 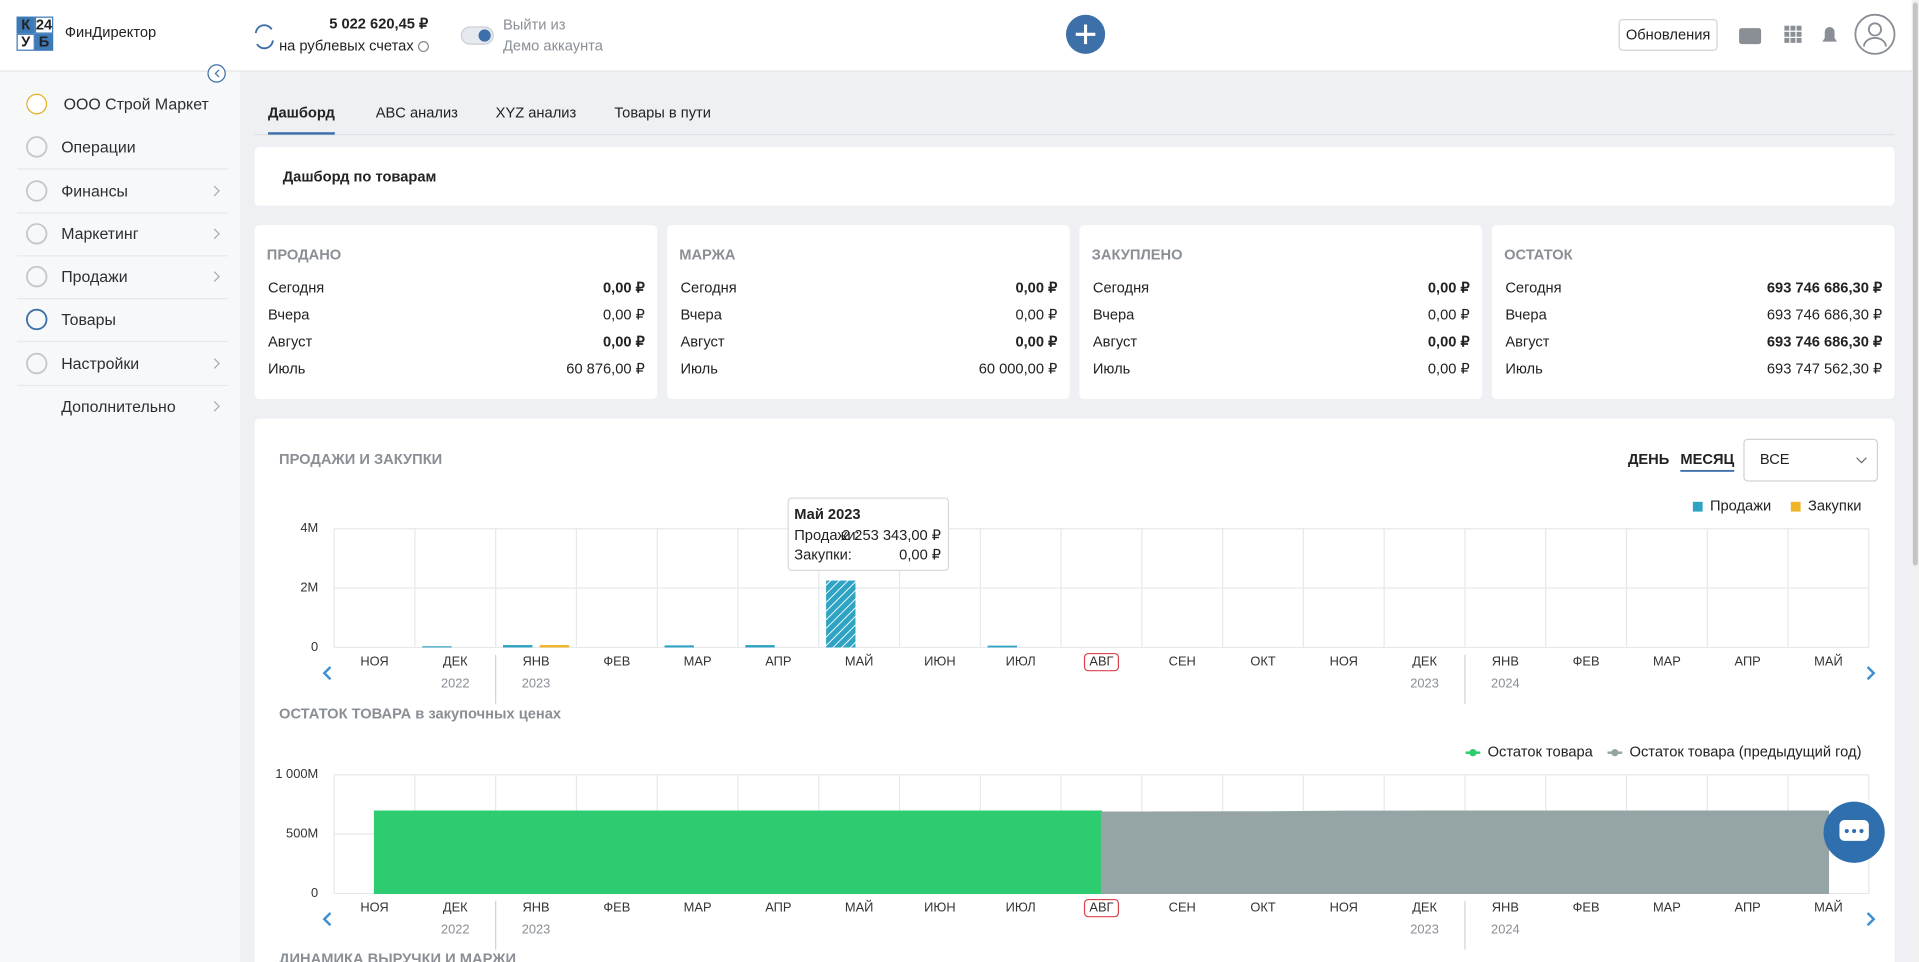 I want to click on x-tick-label: ЯНВ, so click(x=1505, y=661).